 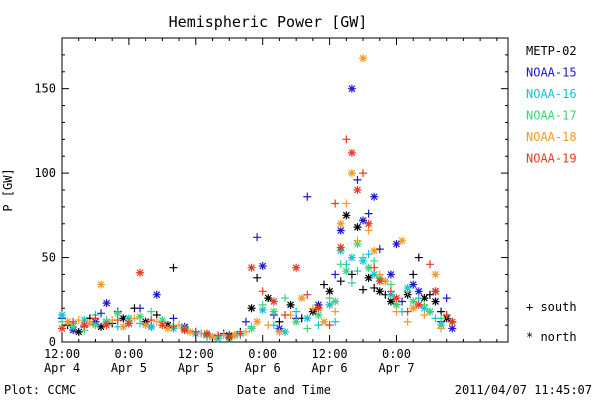 What do you see at coordinates (45, 173) in the screenshot?
I see `y-tick-label: 100` at bounding box center [45, 173].